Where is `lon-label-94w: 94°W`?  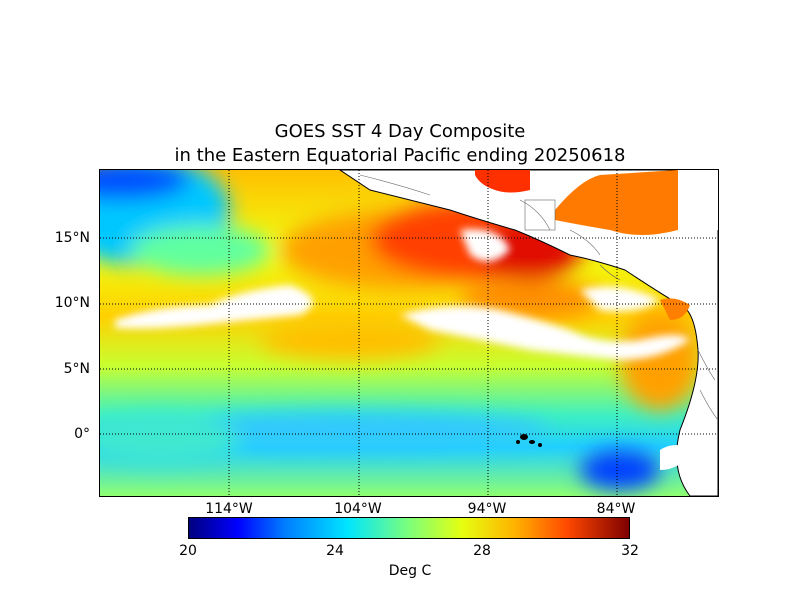
lon-label-94w: 94°W is located at coordinates (487, 509).